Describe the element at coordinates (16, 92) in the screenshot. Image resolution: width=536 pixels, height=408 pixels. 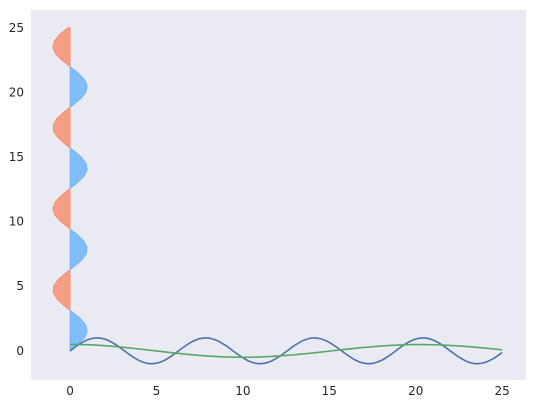
I see `y-tick-label: 20` at that location.